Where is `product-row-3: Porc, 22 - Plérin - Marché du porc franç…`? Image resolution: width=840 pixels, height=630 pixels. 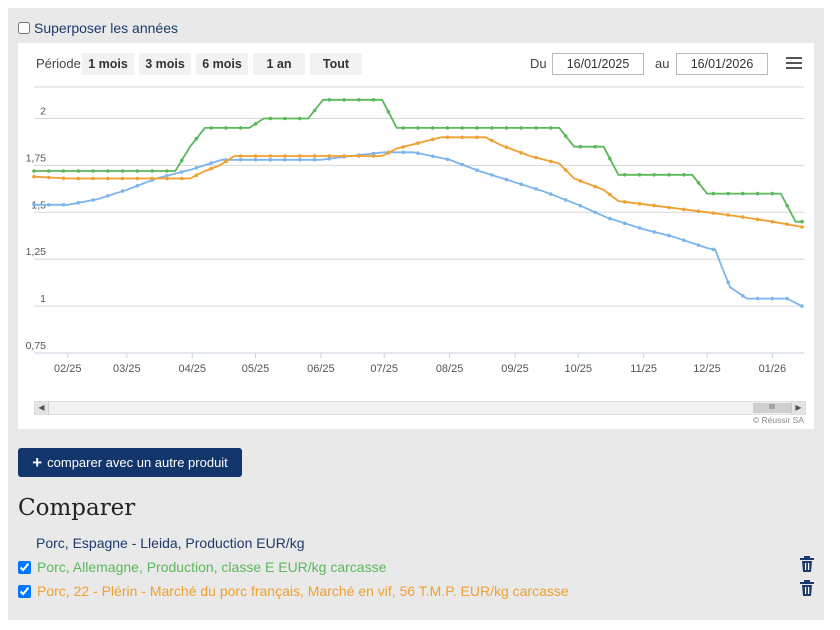 product-row-3: Porc, 22 - Plérin - Marché du porc franç… is located at coordinates (293, 591).